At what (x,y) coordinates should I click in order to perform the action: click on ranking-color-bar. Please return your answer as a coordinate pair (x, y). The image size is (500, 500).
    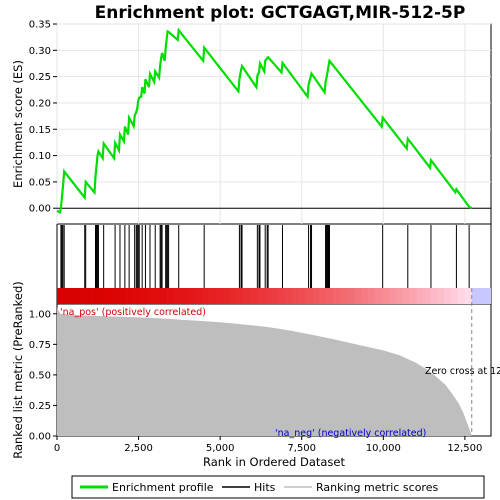
    Looking at the image, I should click on (274, 296).